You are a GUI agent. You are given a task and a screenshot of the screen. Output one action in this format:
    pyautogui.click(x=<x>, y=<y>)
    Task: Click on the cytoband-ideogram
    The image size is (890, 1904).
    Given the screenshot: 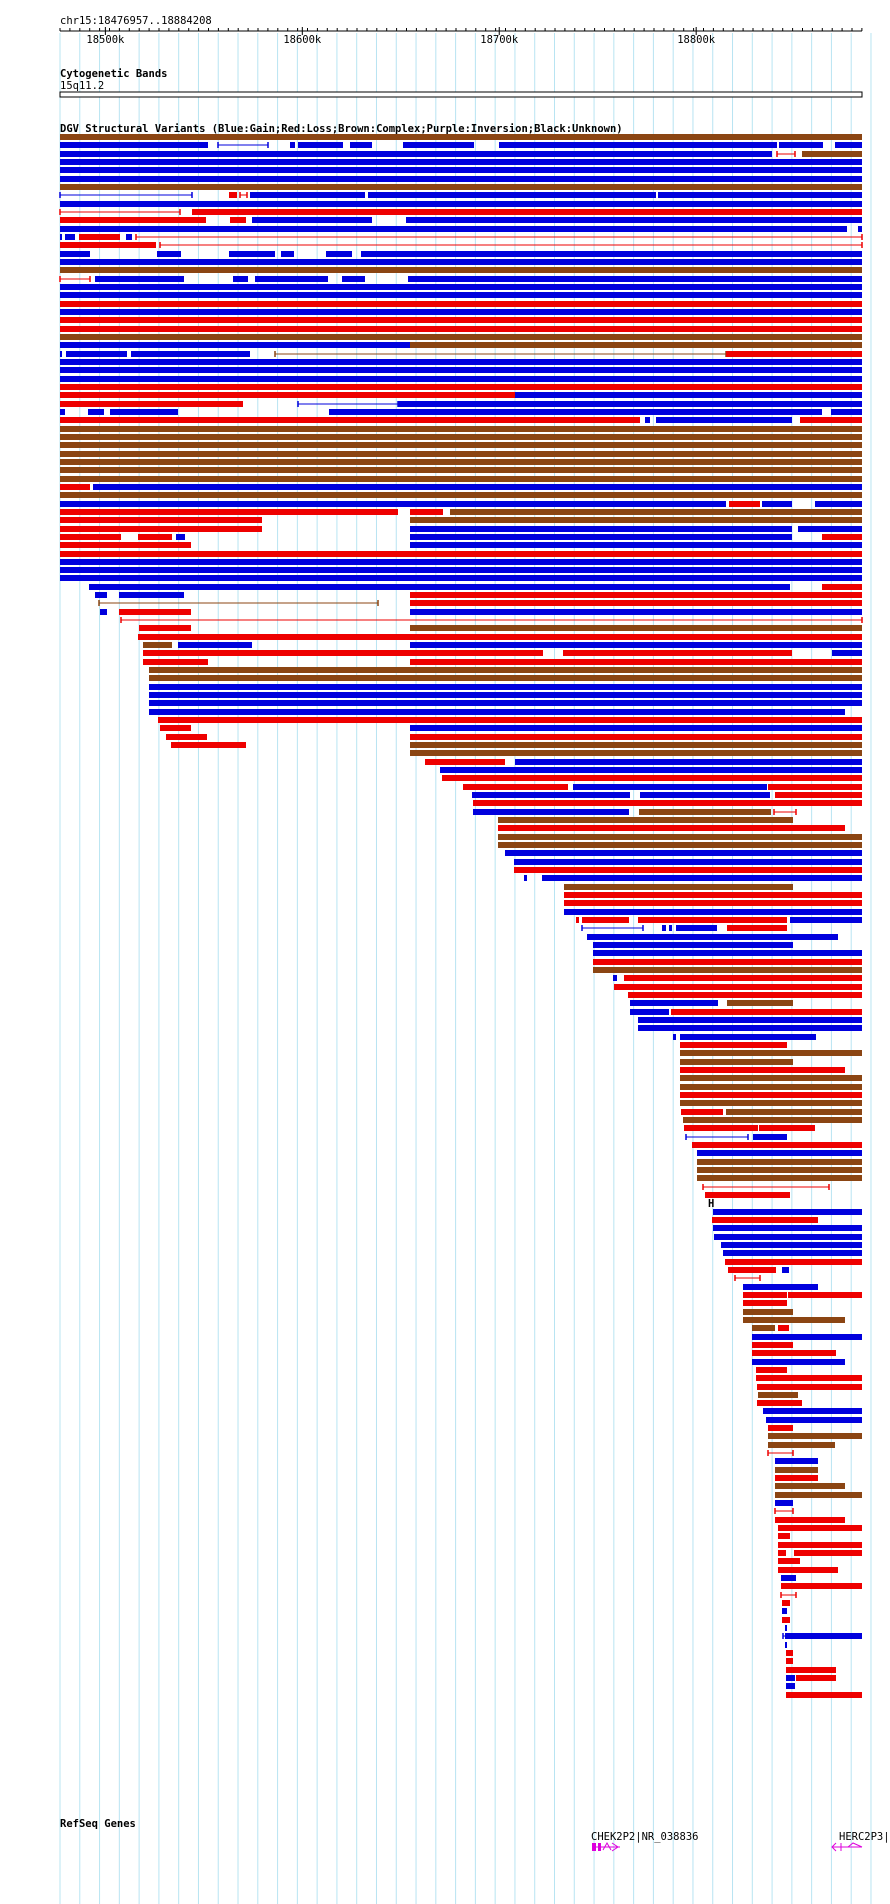 What is the action you would take?
    pyautogui.click(x=461, y=94)
    